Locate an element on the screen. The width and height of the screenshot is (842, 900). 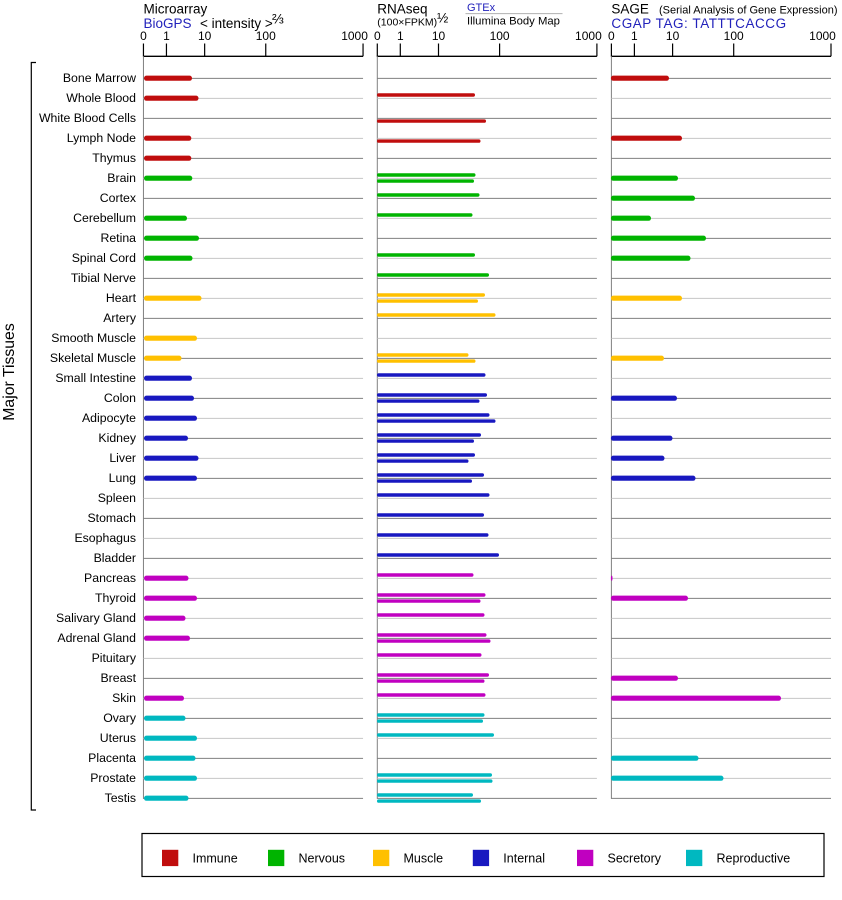
svg-text: Kidney is located at coordinates (117, 438).